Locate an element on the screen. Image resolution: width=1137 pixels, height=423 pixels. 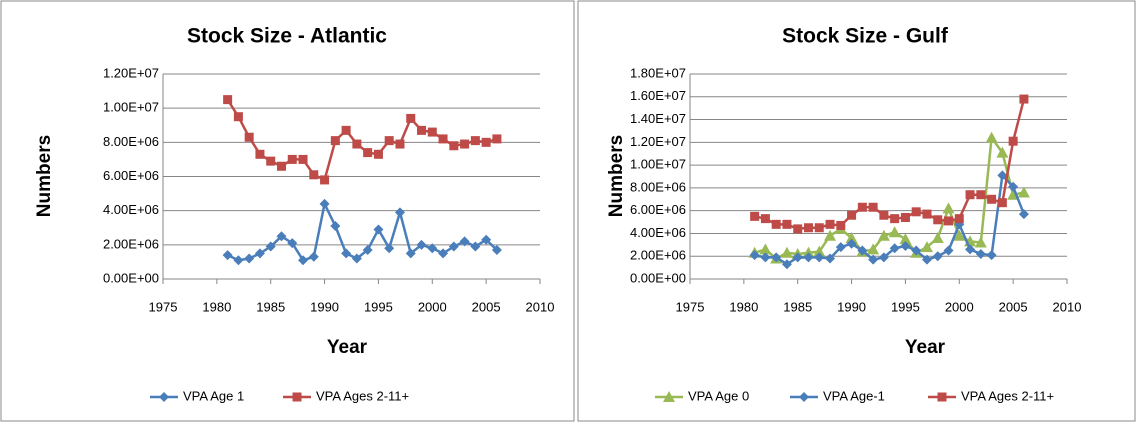
x-tick-label: 2005 is located at coordinates (1013, 306).